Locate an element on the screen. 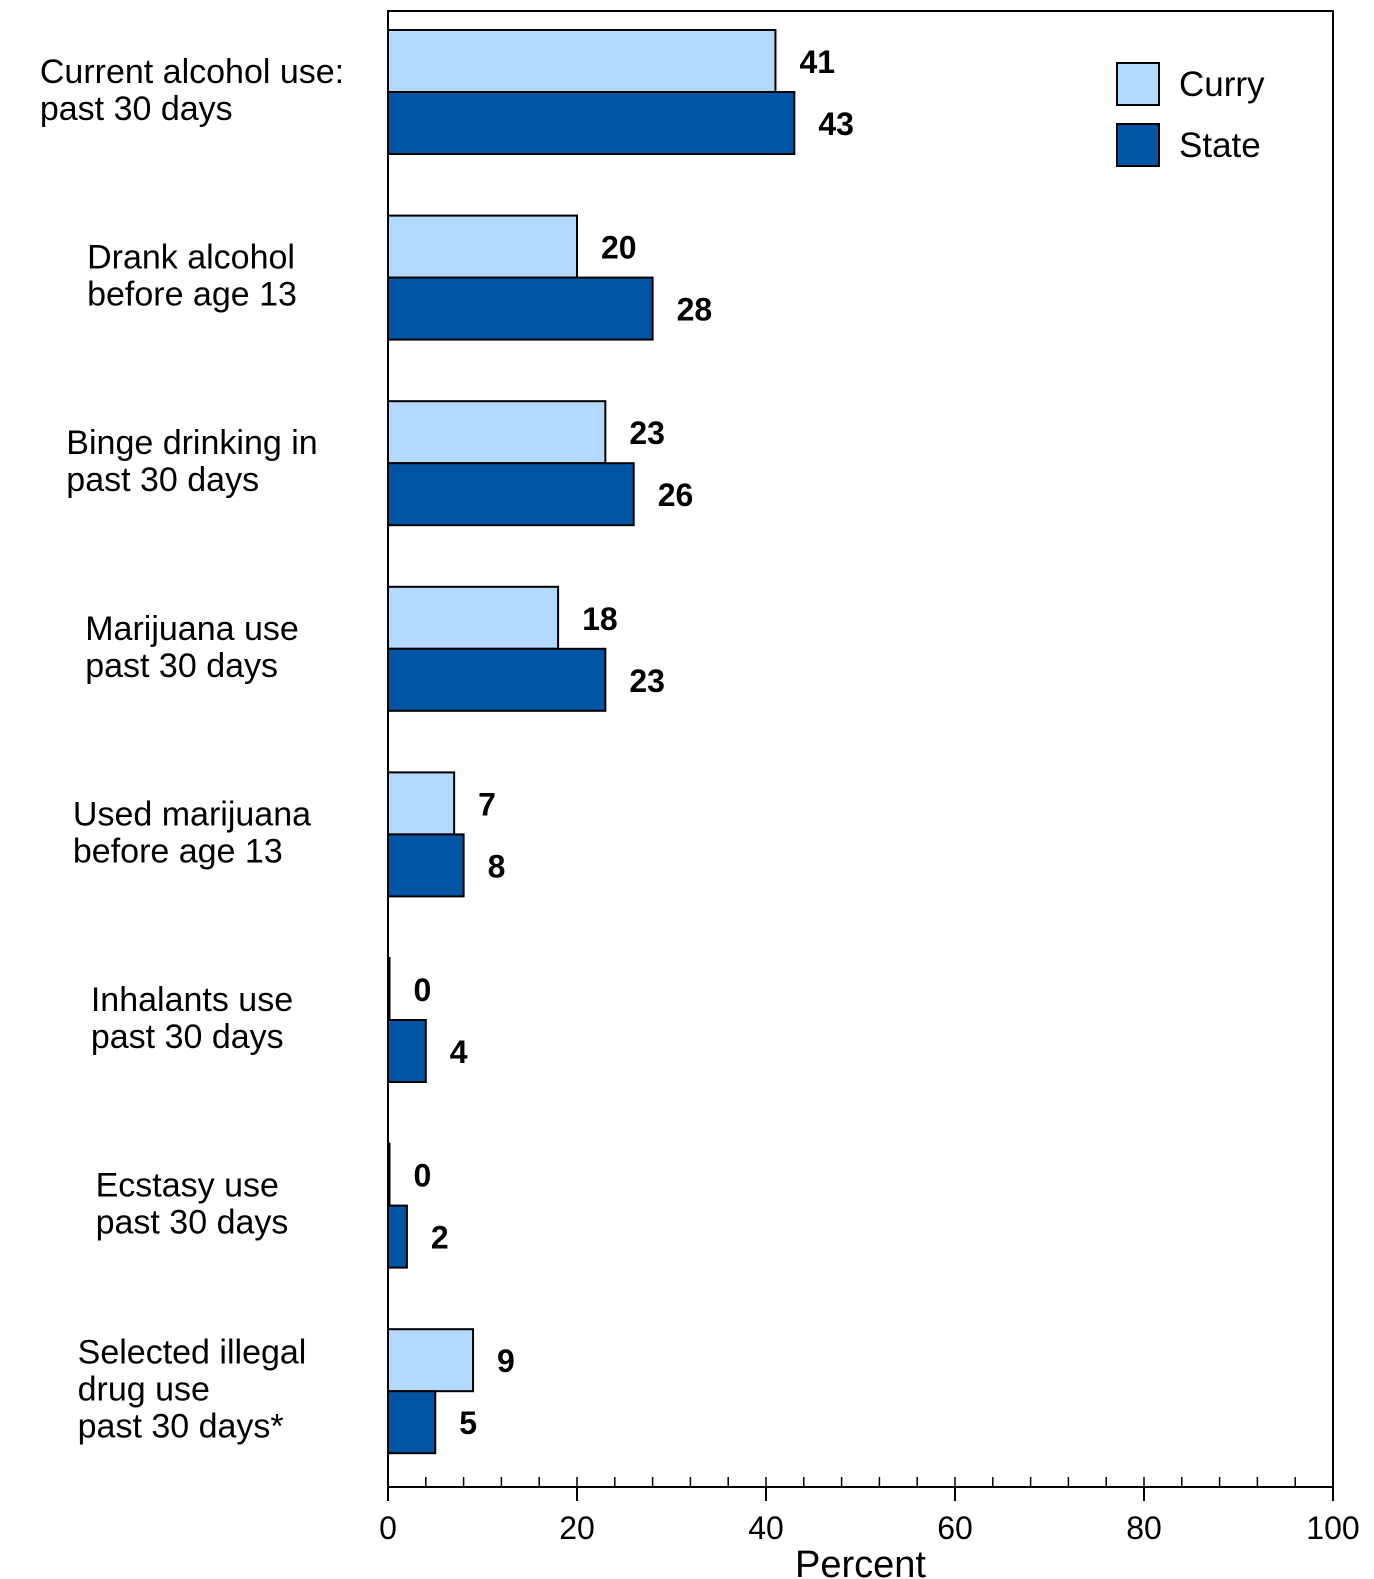  value-label-state-5: 4 is located at coordinates (459, 1052).